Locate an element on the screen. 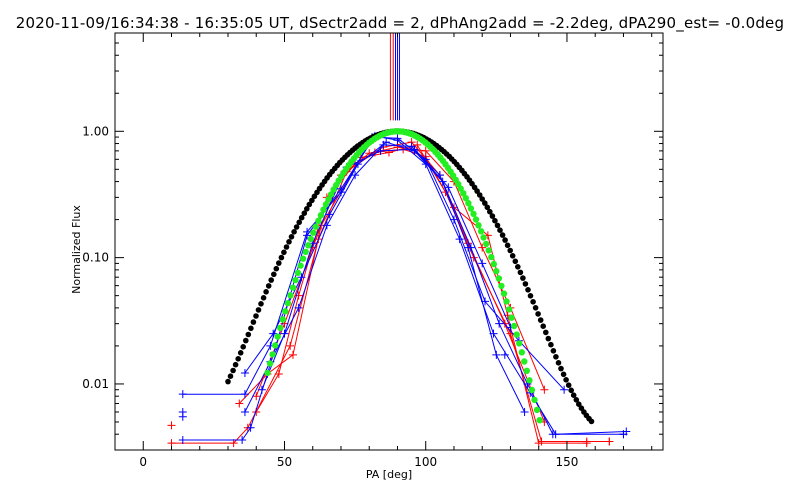 The image size is (800, 500). x-tick-label: 0 is located at coordinates (143, 462).